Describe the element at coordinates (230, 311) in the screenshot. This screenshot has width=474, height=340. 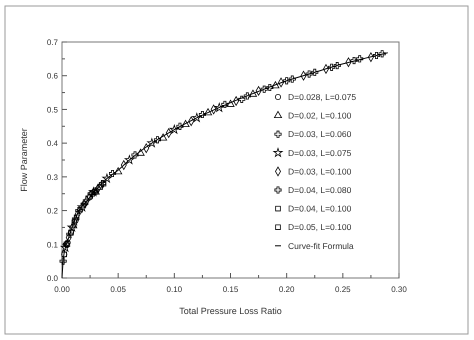
I see `x-axis-title: Total Pressure Loss Ratio` at that location.